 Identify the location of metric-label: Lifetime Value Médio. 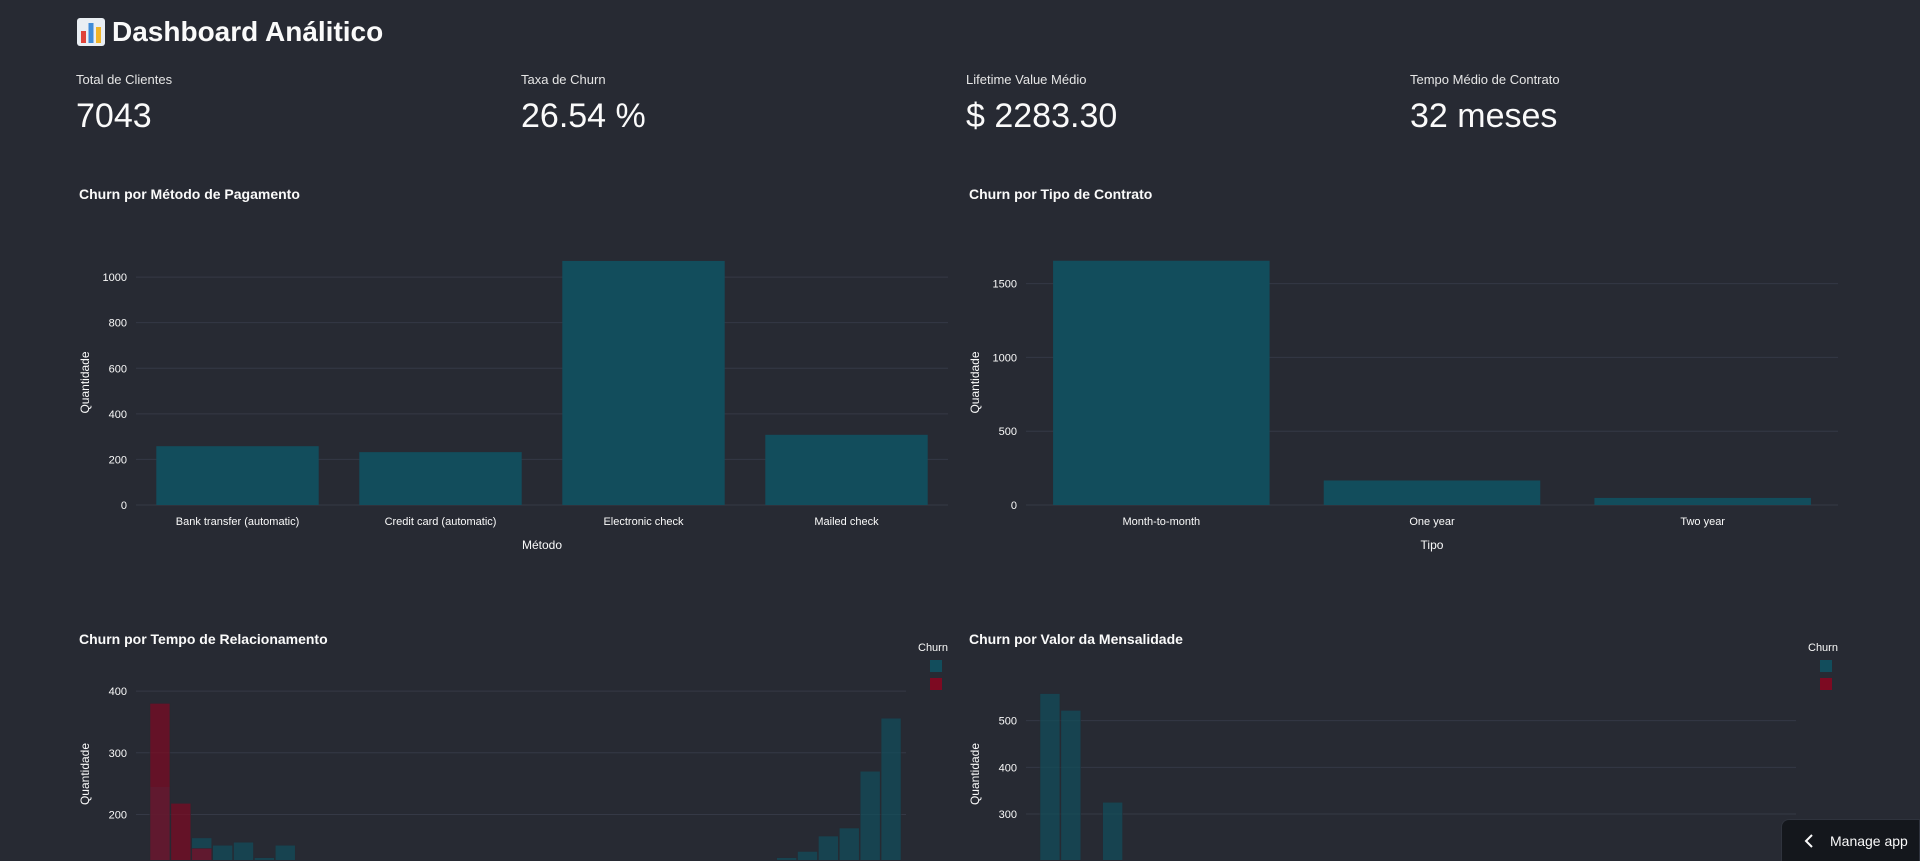
(1026, 79).